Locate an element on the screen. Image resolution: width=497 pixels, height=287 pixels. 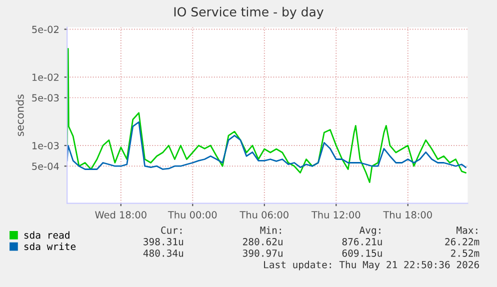
text: 26.22m is located at coordinates (462, 242).